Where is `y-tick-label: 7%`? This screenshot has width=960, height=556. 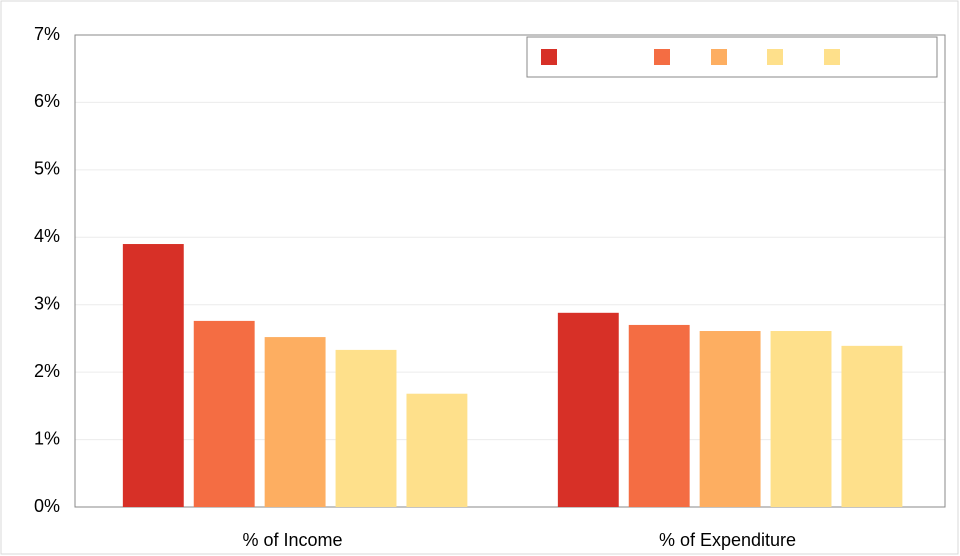
y-tick-label: 7% is located at coordinates (47, 34).